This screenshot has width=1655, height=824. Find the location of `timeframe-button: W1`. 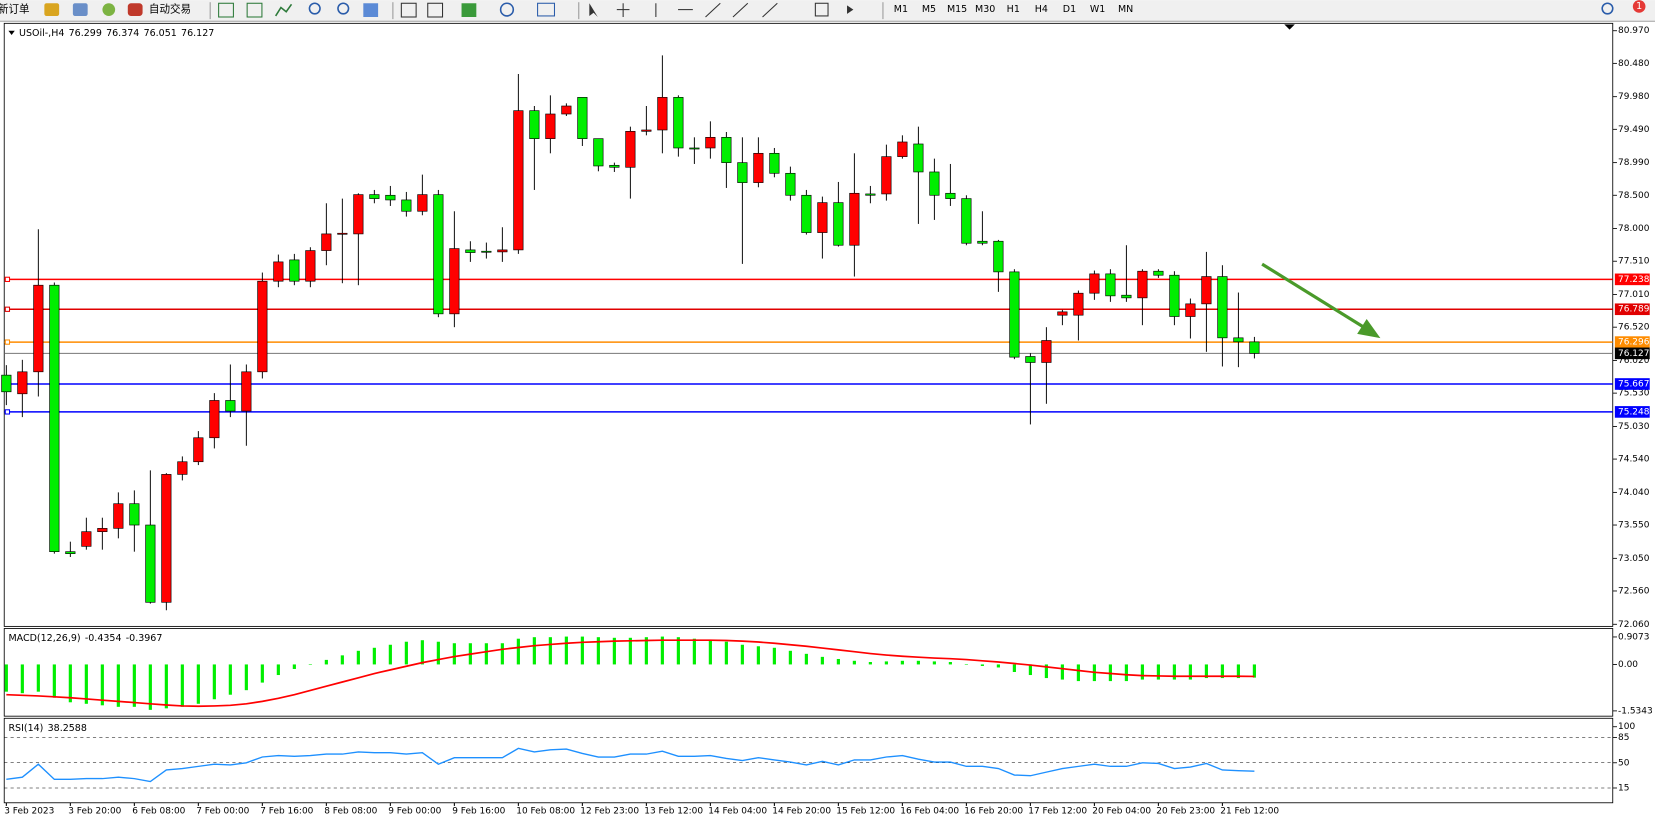

timeframe-button: W1 is located at coordinates (1097, 9).